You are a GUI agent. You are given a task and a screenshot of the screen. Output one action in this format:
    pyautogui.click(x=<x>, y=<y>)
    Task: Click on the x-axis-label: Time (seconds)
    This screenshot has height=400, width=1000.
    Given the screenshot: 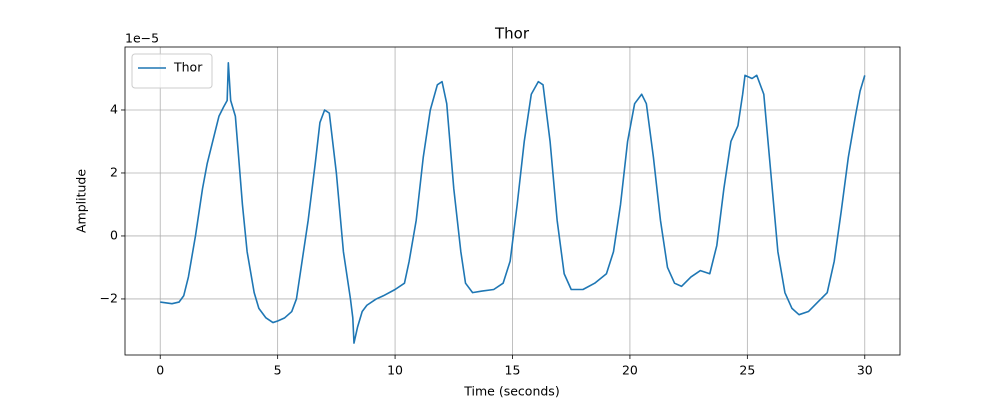 What is the action you would take?
    pyautogui.click(x=511, y=391)
    